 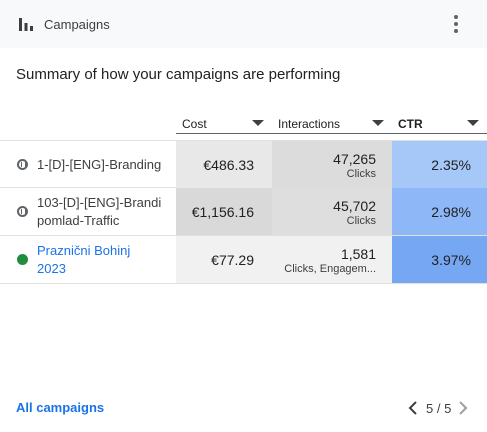 I want to click on bar-chart-icon, so click(x=26, y=24).